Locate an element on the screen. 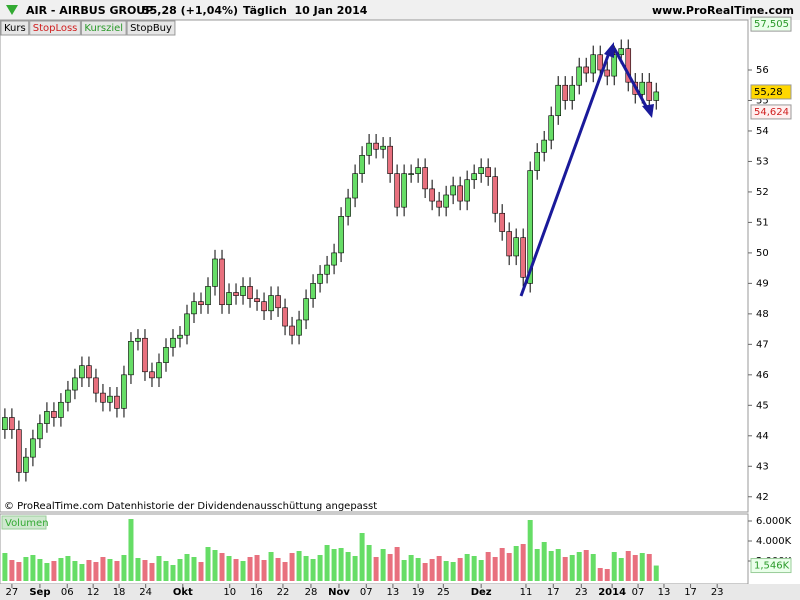  v-tick-label: 4.000K is located at coordinates (774, 541).